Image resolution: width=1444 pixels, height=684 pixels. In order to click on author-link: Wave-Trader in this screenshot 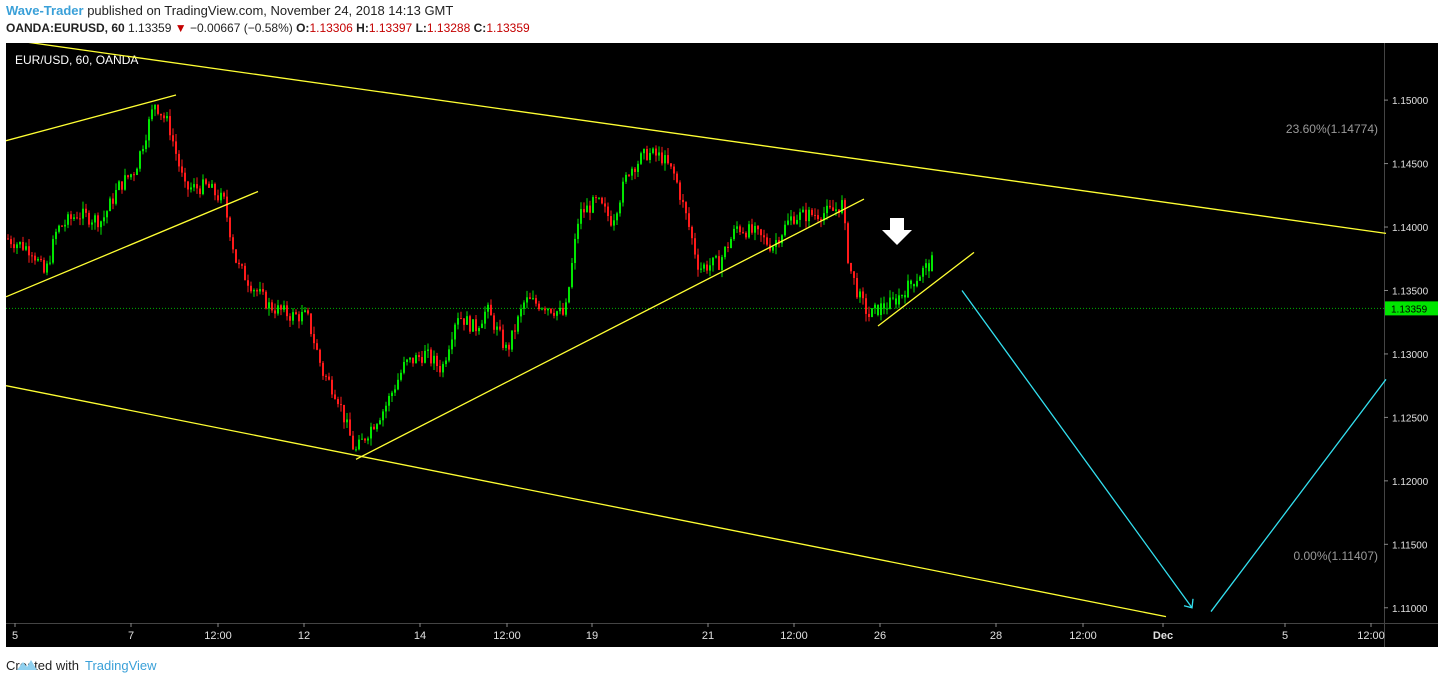, I will do `click(45, 10)`.